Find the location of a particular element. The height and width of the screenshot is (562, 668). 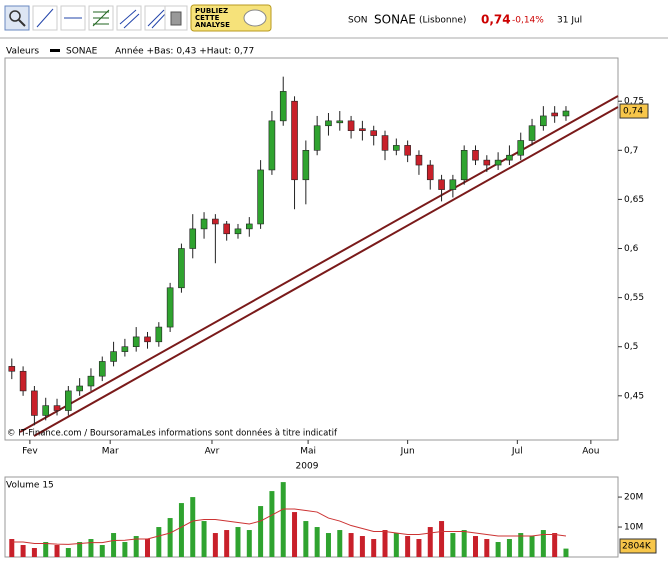

toolbar: PUBLIEZ CETTE ANALYSE is located at coordinates (138, 18).